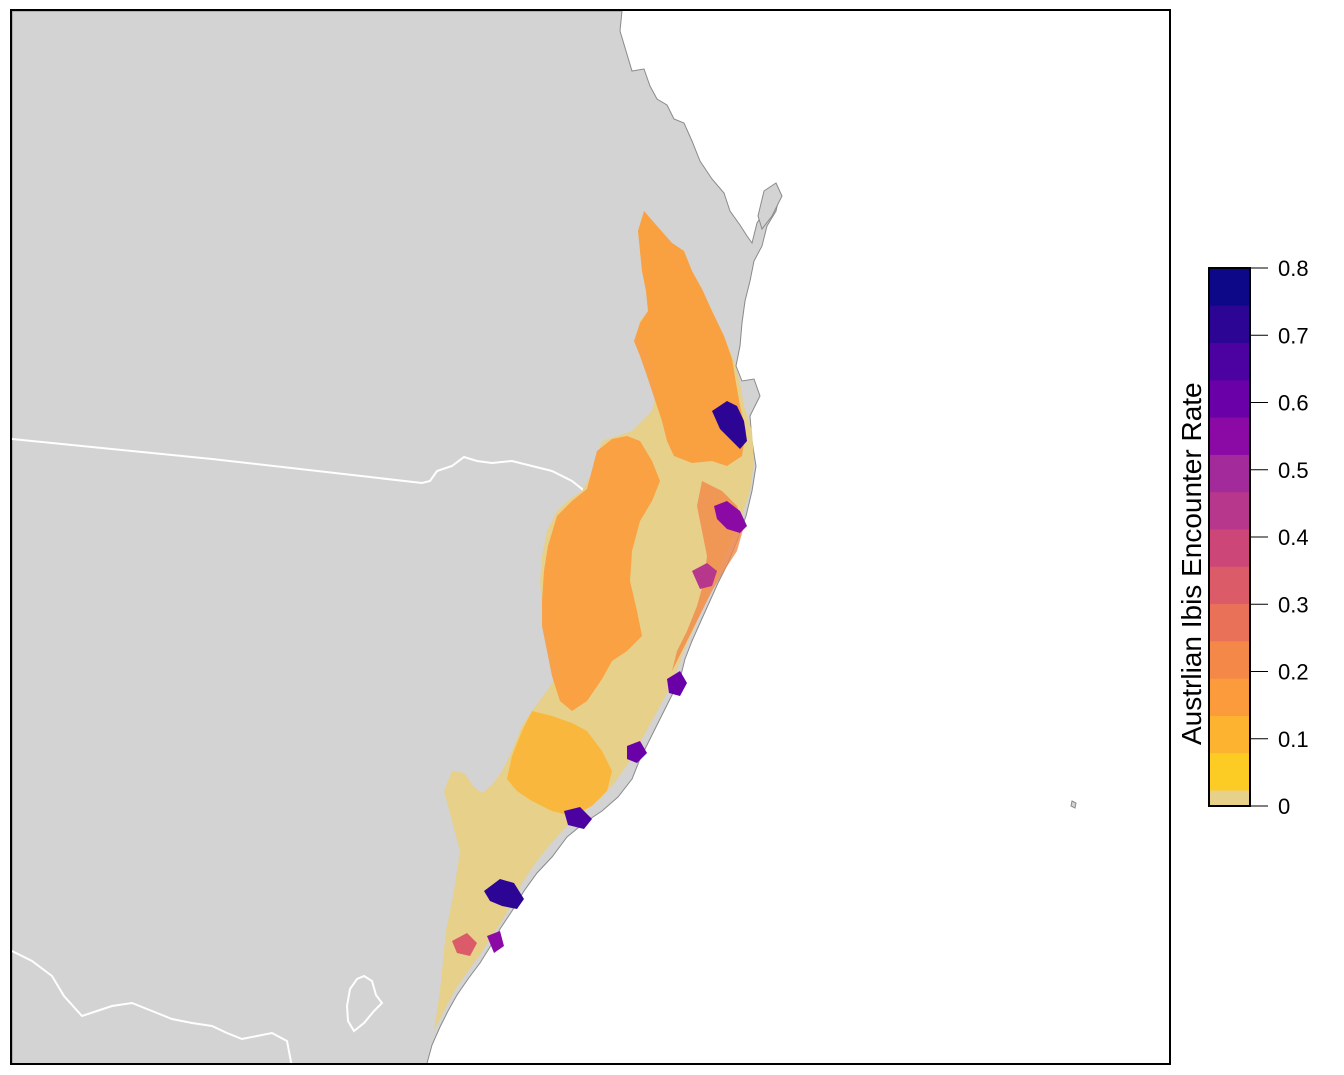 This screenshot has height=1075, width=1344. I want to click on legend: 0 0.1 0.2 0.3 0.4 0.5 0.6 0.7 0.8, so click(1258, 537).